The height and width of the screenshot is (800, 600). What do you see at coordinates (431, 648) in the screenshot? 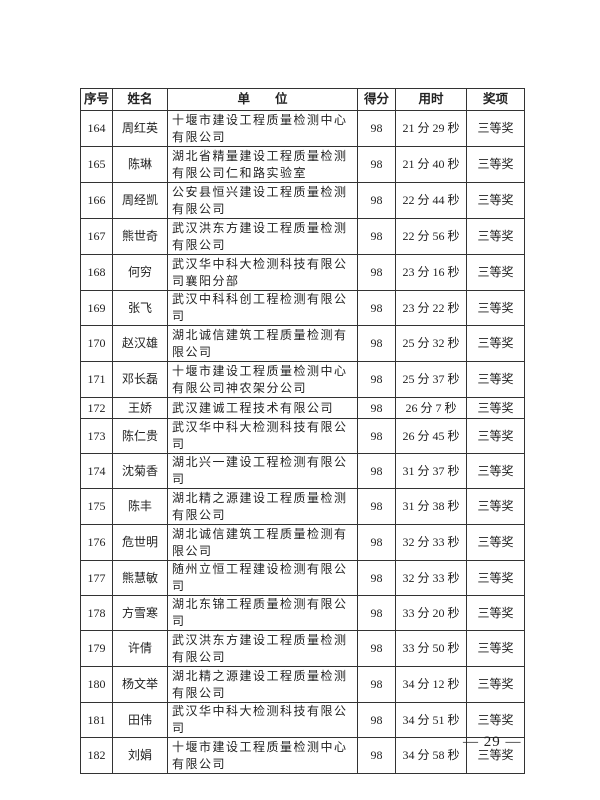
I see `cell-time: 33 分 50 秒` at bounding box center [431, 648].